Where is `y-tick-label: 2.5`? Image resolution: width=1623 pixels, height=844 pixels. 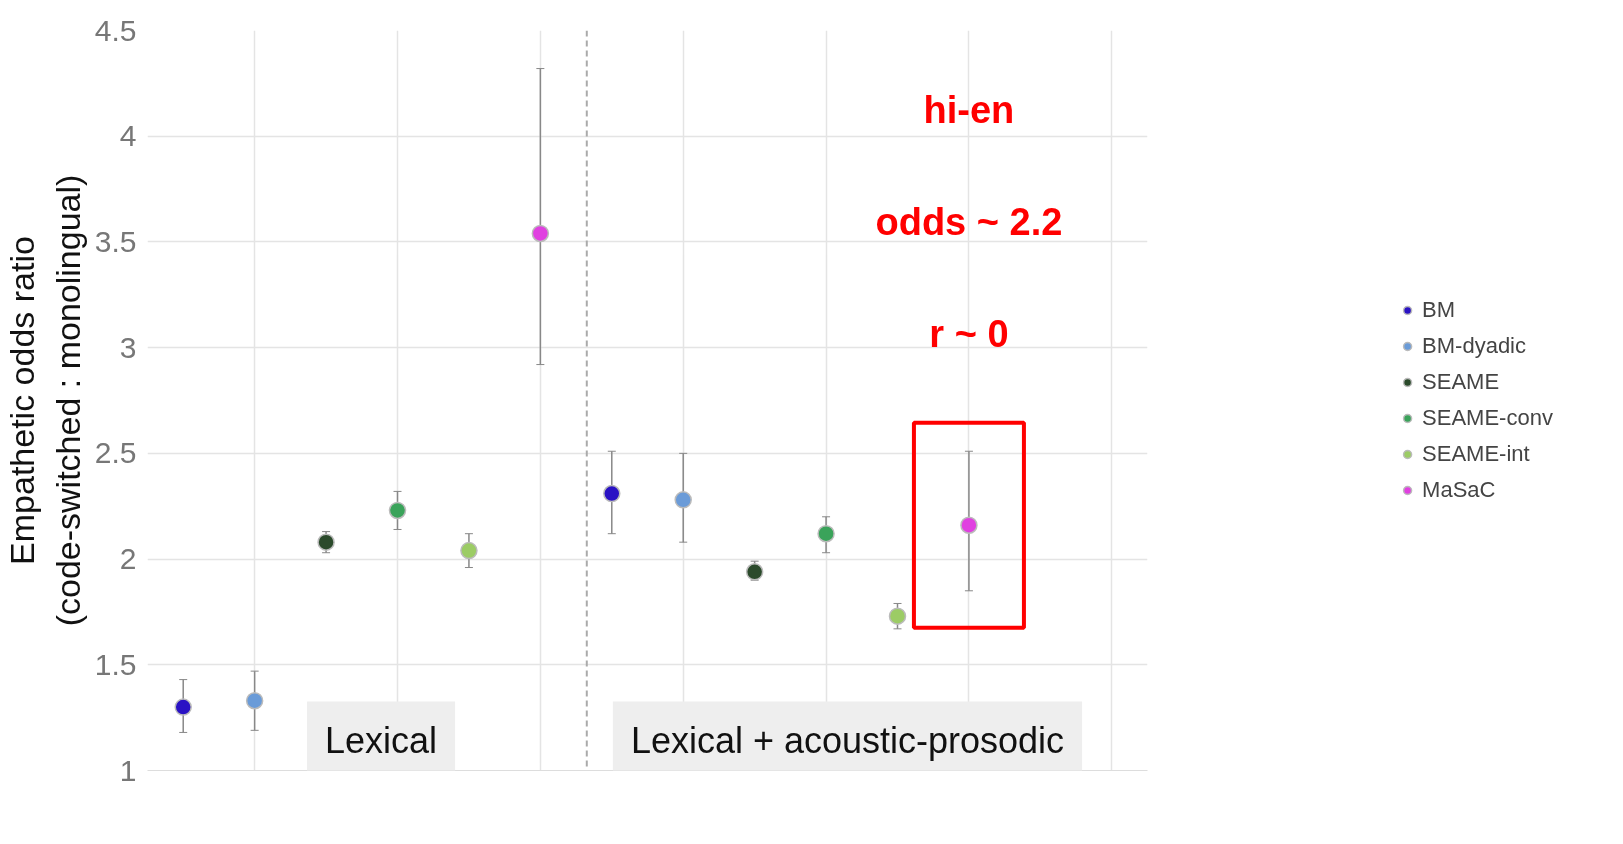
y-tick-label: 2.5 is located at coordinates (115, 453).